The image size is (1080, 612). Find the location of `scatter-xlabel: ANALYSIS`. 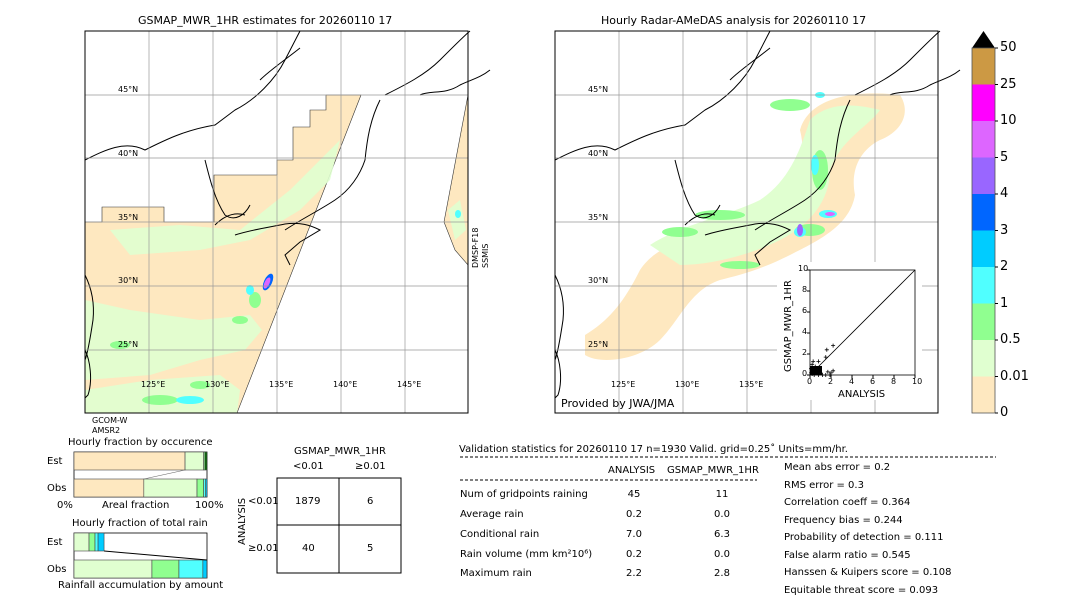

scatter-xlabel: ANALYSIS is located at coordinates (862, 394).